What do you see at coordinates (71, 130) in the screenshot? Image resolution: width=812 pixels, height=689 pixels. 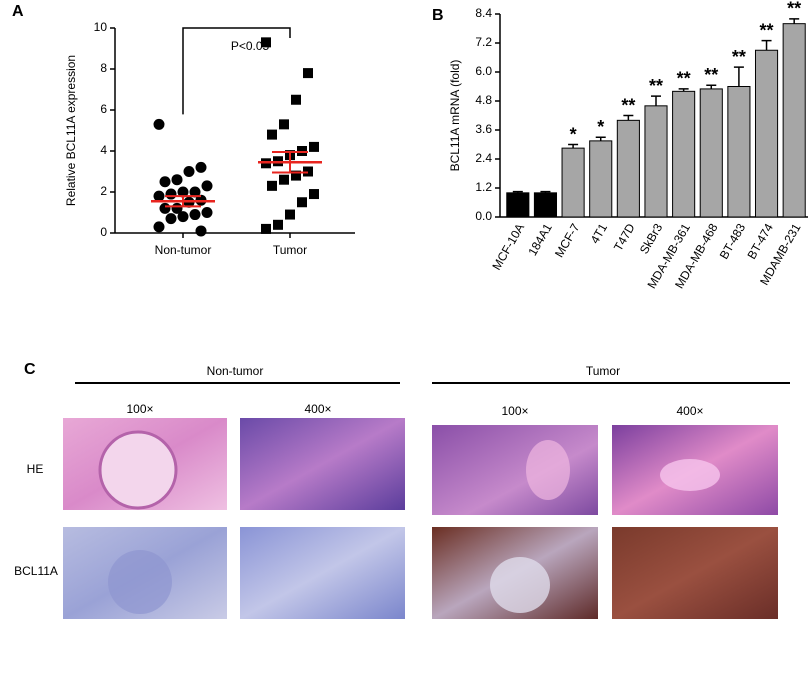 I see `y-axis-label: Relative BCL11A expression` at bounding box center [71, 130].